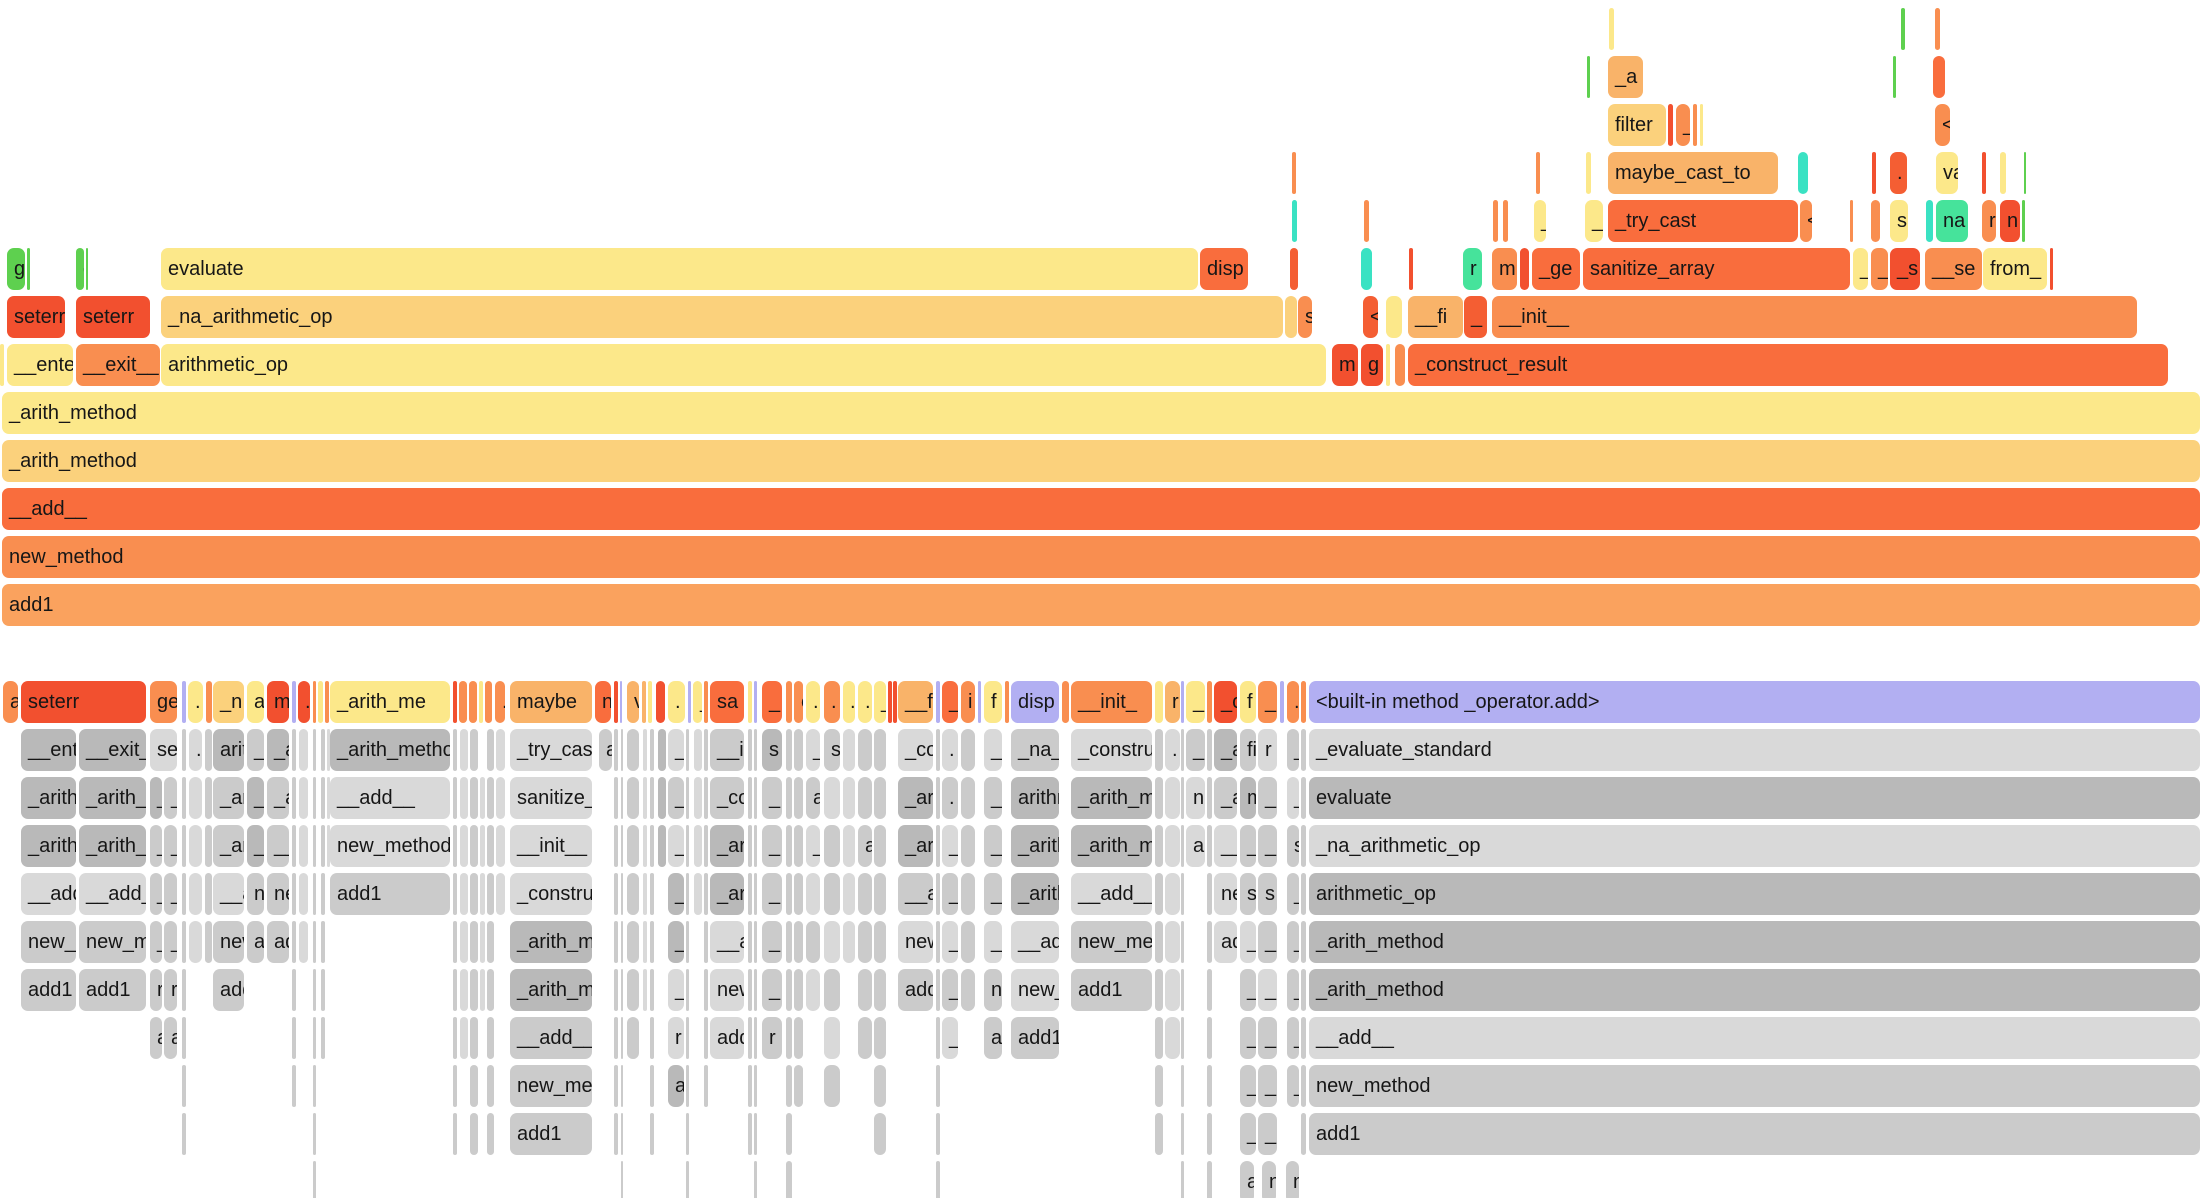  What do you see at coordinates (1248, 750) in the screenshot?
I see `frame-fi: fi` at bounding box center [1248, 750].